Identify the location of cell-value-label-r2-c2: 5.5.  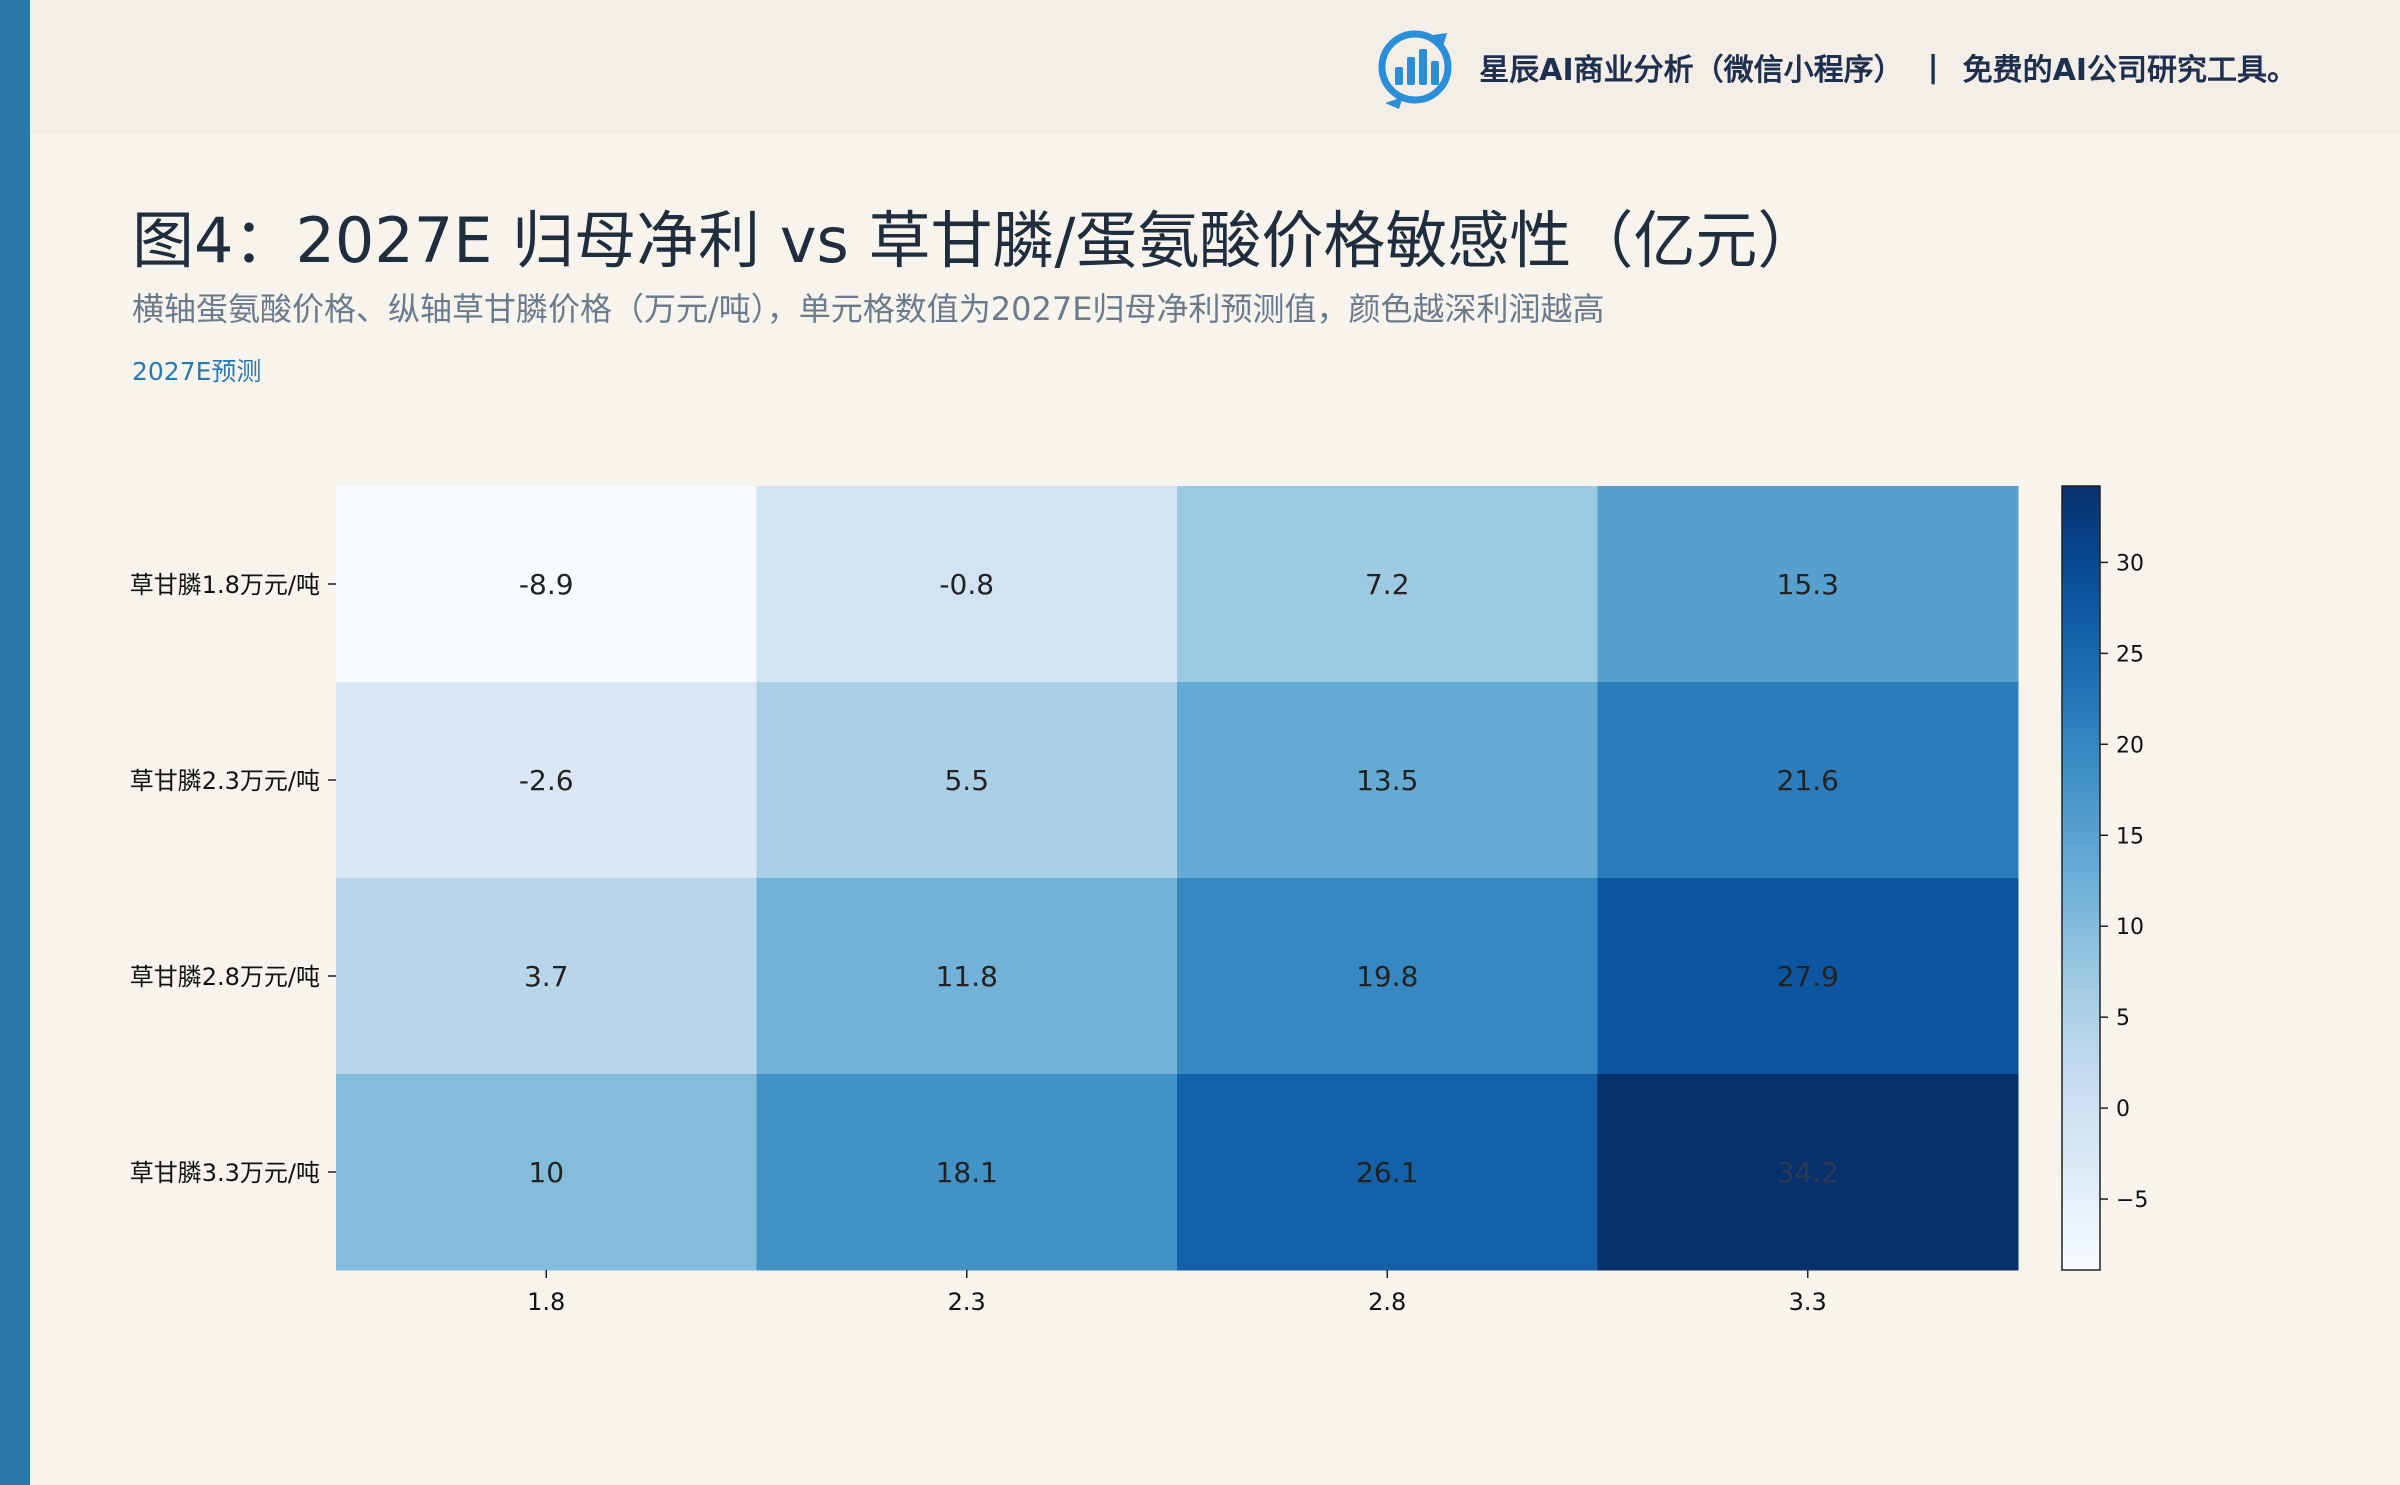
(966, 780).